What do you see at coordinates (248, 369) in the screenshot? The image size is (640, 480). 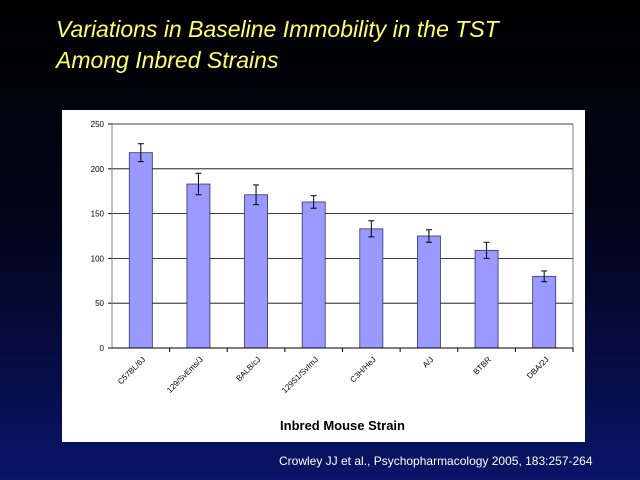 I see `x-tick-label: BALB/cJ` at bounding box center [248, 369].